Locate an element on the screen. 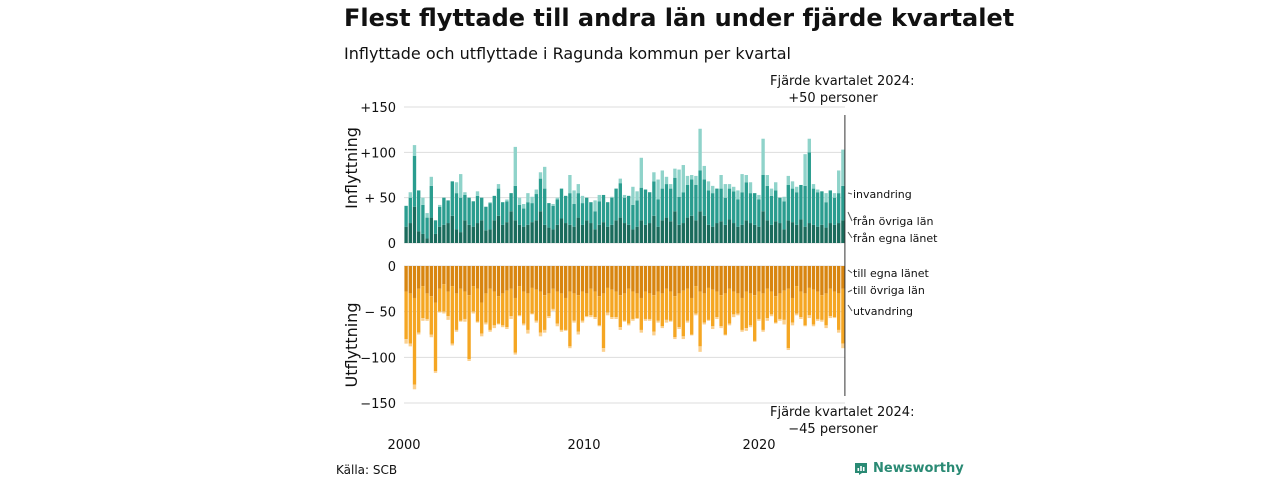  brand-logo: Newsworthy is located at coordinates (909, 468).